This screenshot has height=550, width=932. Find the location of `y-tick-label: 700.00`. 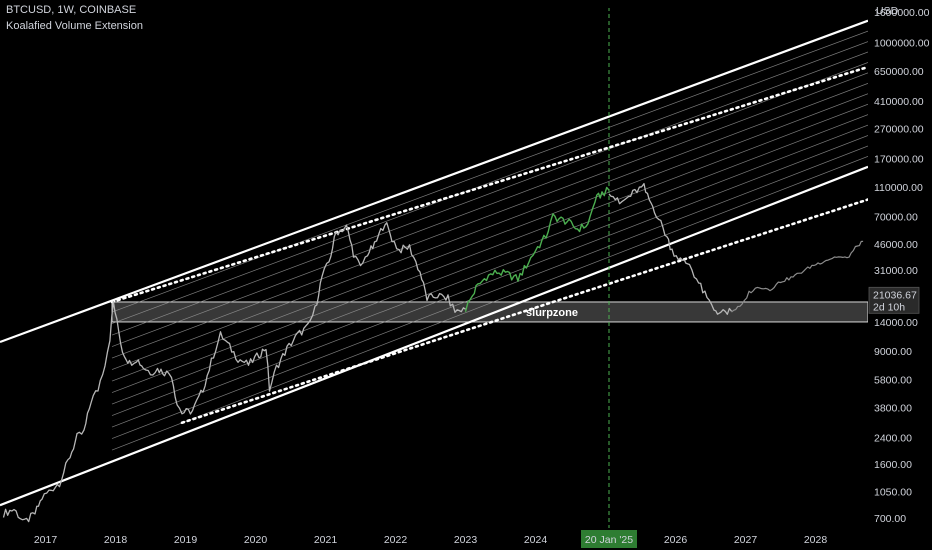

y-tick-label: 700.00 is located at coordinates (890, 519).